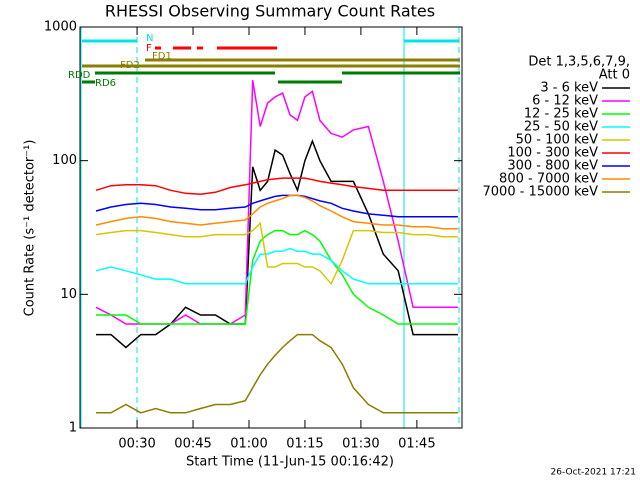 This screenshot has width=640, height=480. What do you see at coordinates (162, 56) in the screenshot?
I see `flag-label: FD1` at bounding box center [162, 56].